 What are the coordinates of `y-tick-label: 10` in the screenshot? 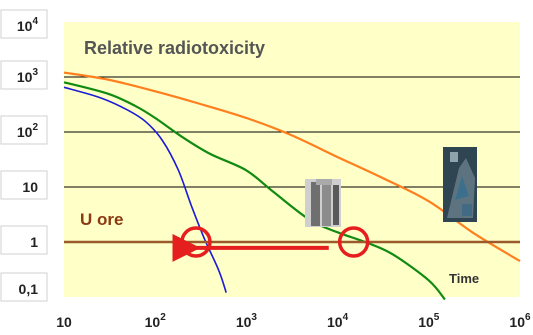 It's located at (30, 187).